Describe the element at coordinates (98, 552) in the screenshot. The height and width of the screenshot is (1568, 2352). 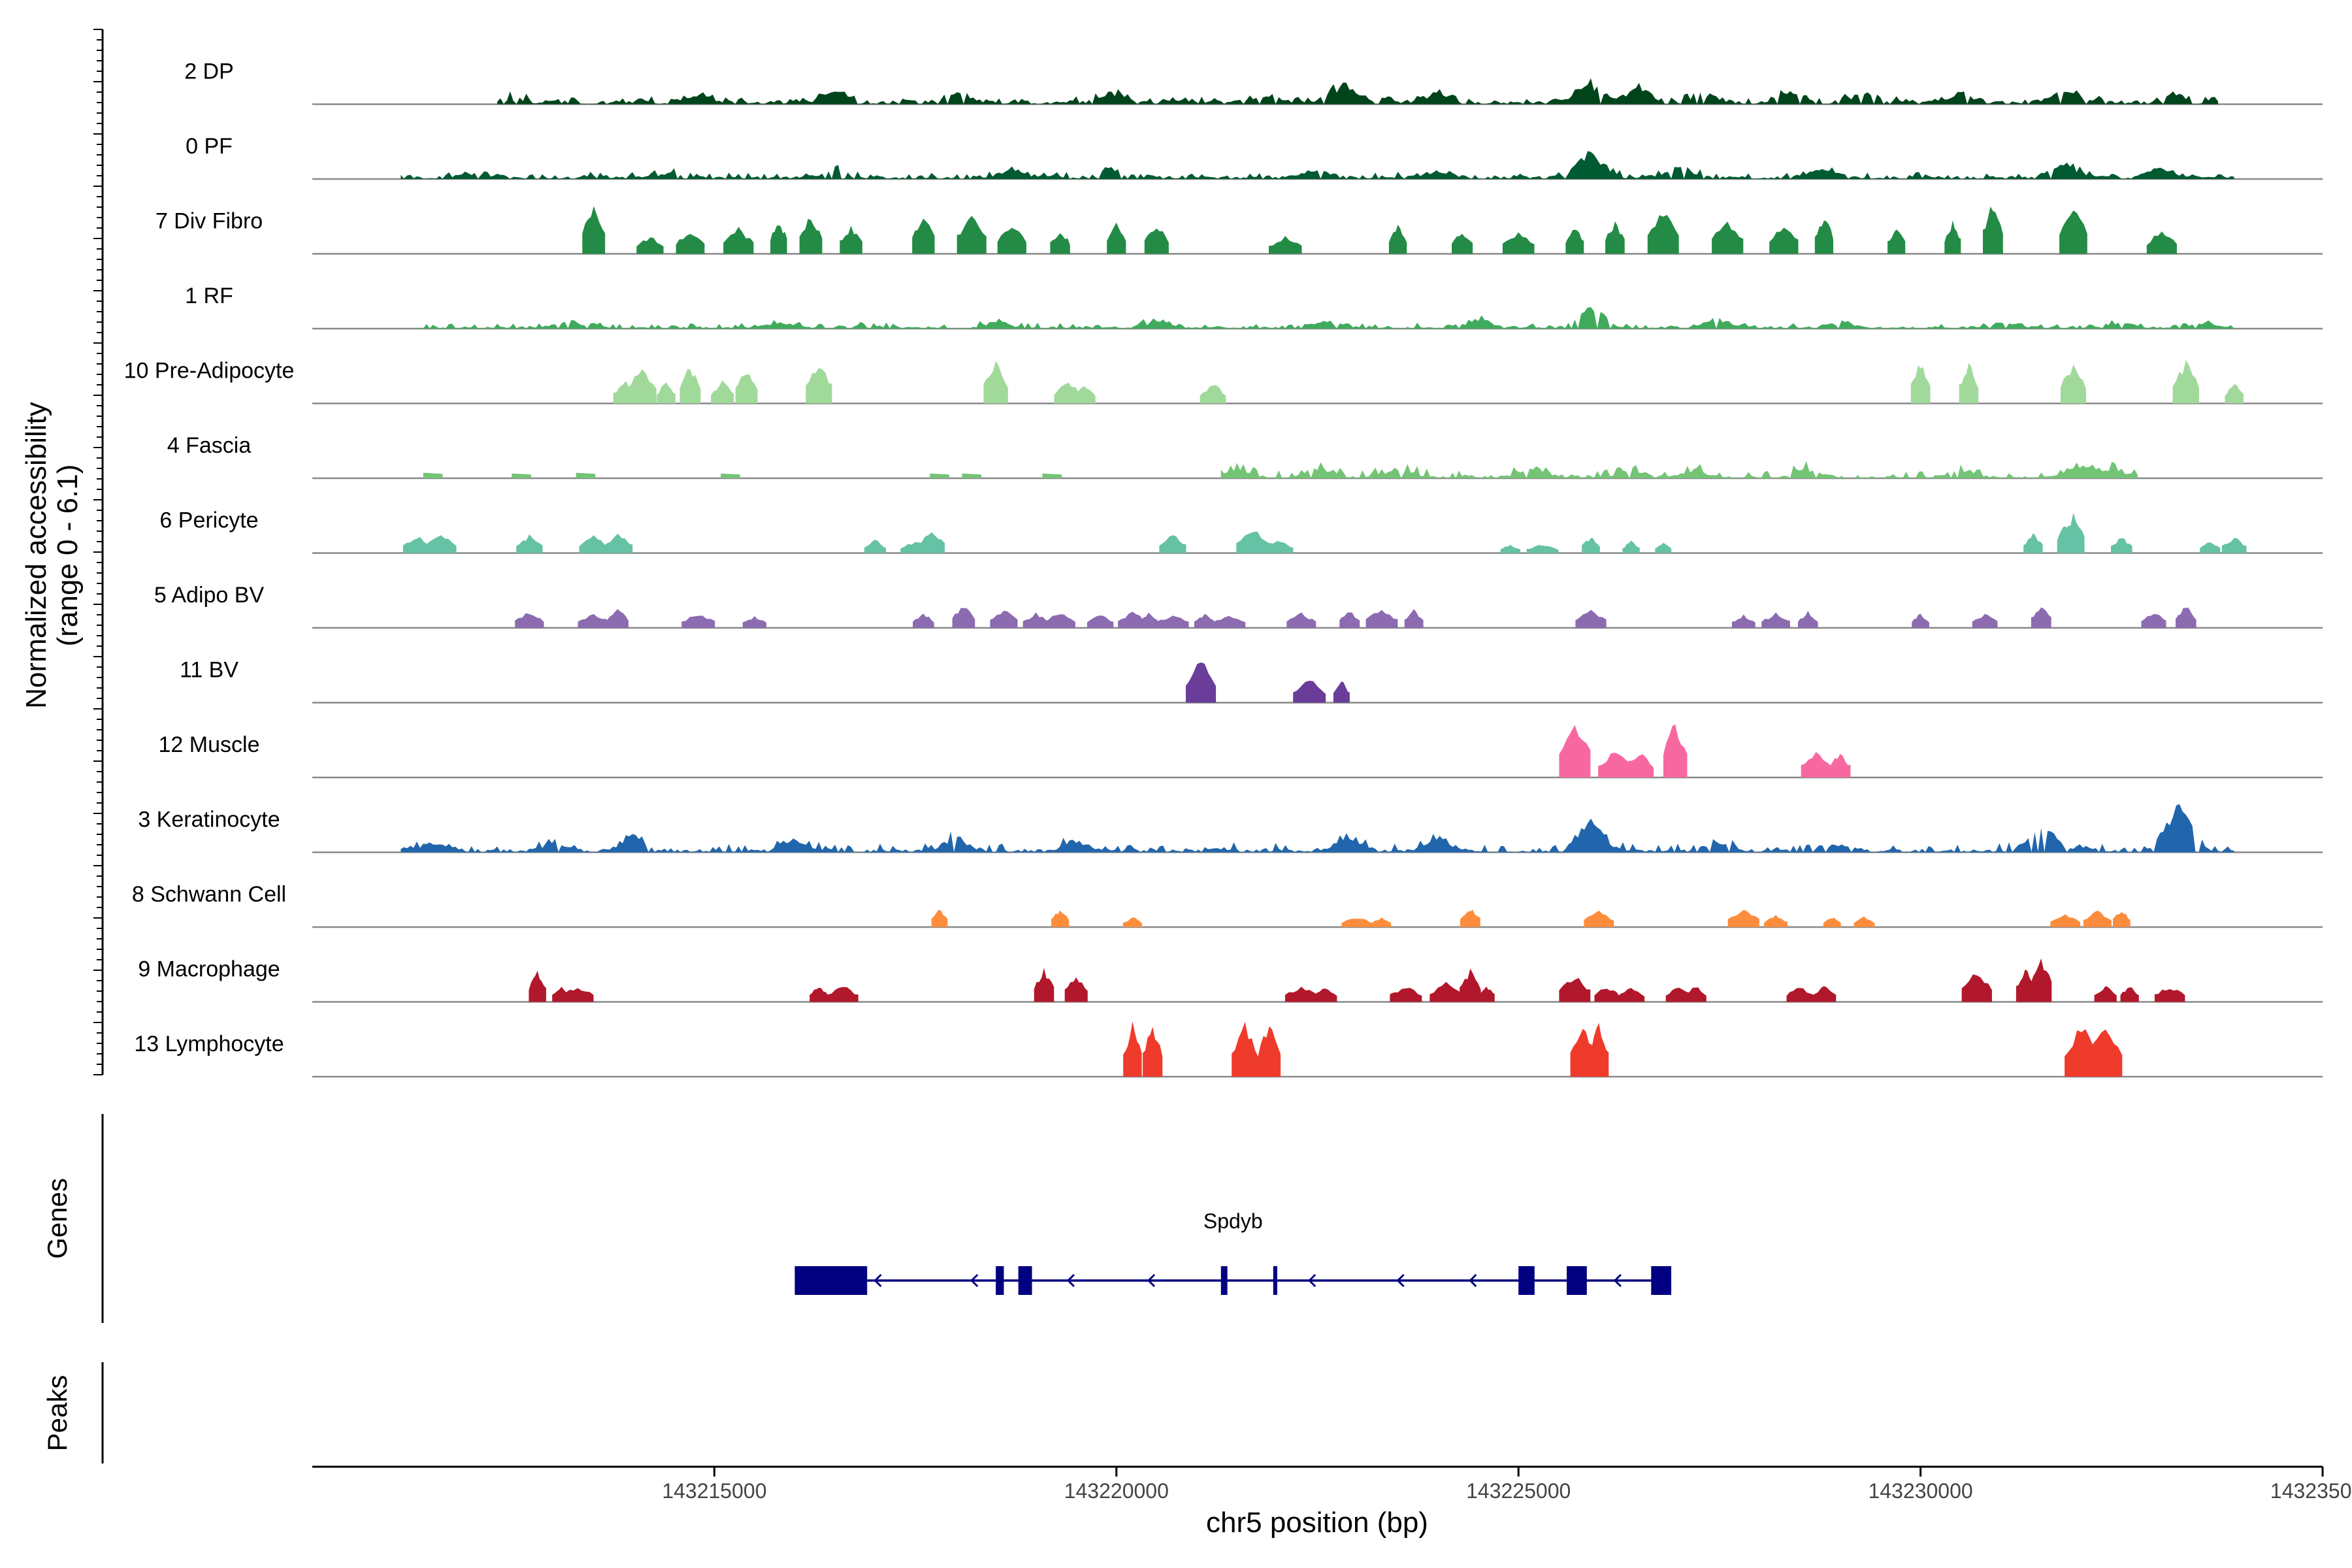
I see `y-axis-ticks` at that location.